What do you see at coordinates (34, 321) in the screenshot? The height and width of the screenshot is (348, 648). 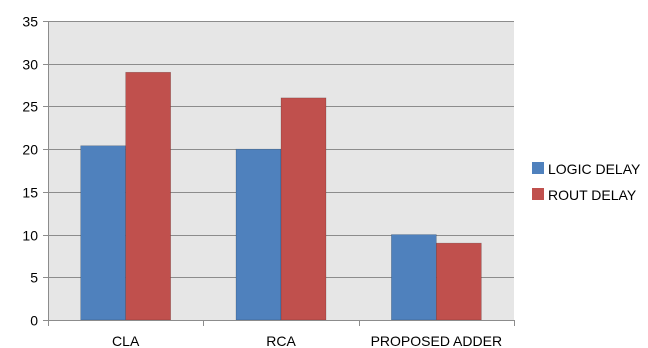 I see `y-tick-label: 0` at bounding box center [34, 321].